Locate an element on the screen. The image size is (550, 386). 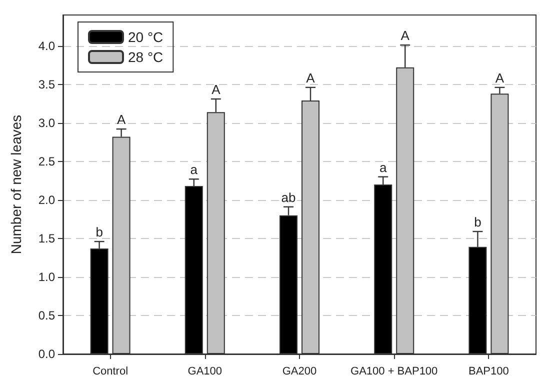
y-tick-label: 3.5 is located at coordinates (47, 84).